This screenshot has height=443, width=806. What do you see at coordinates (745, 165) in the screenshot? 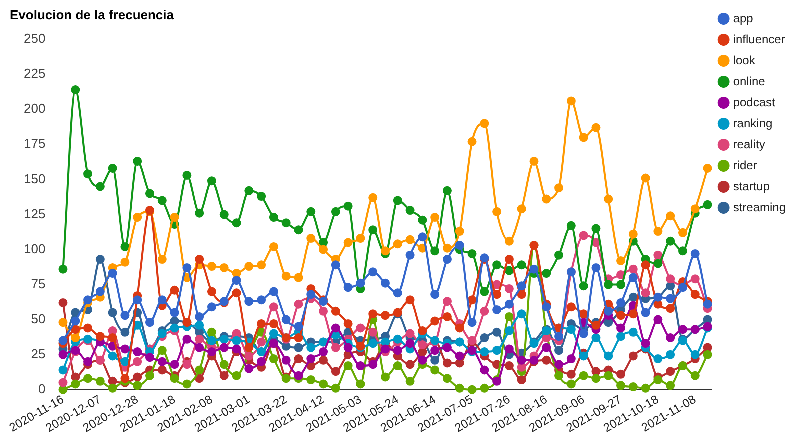
I see `legend-label: rider` at bounding box center [745, 165].